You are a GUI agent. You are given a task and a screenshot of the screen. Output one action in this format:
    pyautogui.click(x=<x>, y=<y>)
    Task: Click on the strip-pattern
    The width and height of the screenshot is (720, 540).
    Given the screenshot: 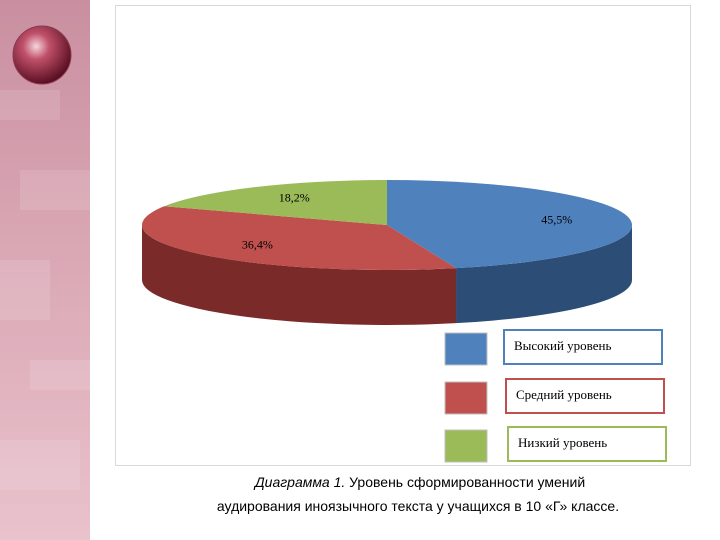 What is the action you would take?
    pyautogui.click(x=45, y=290)
    